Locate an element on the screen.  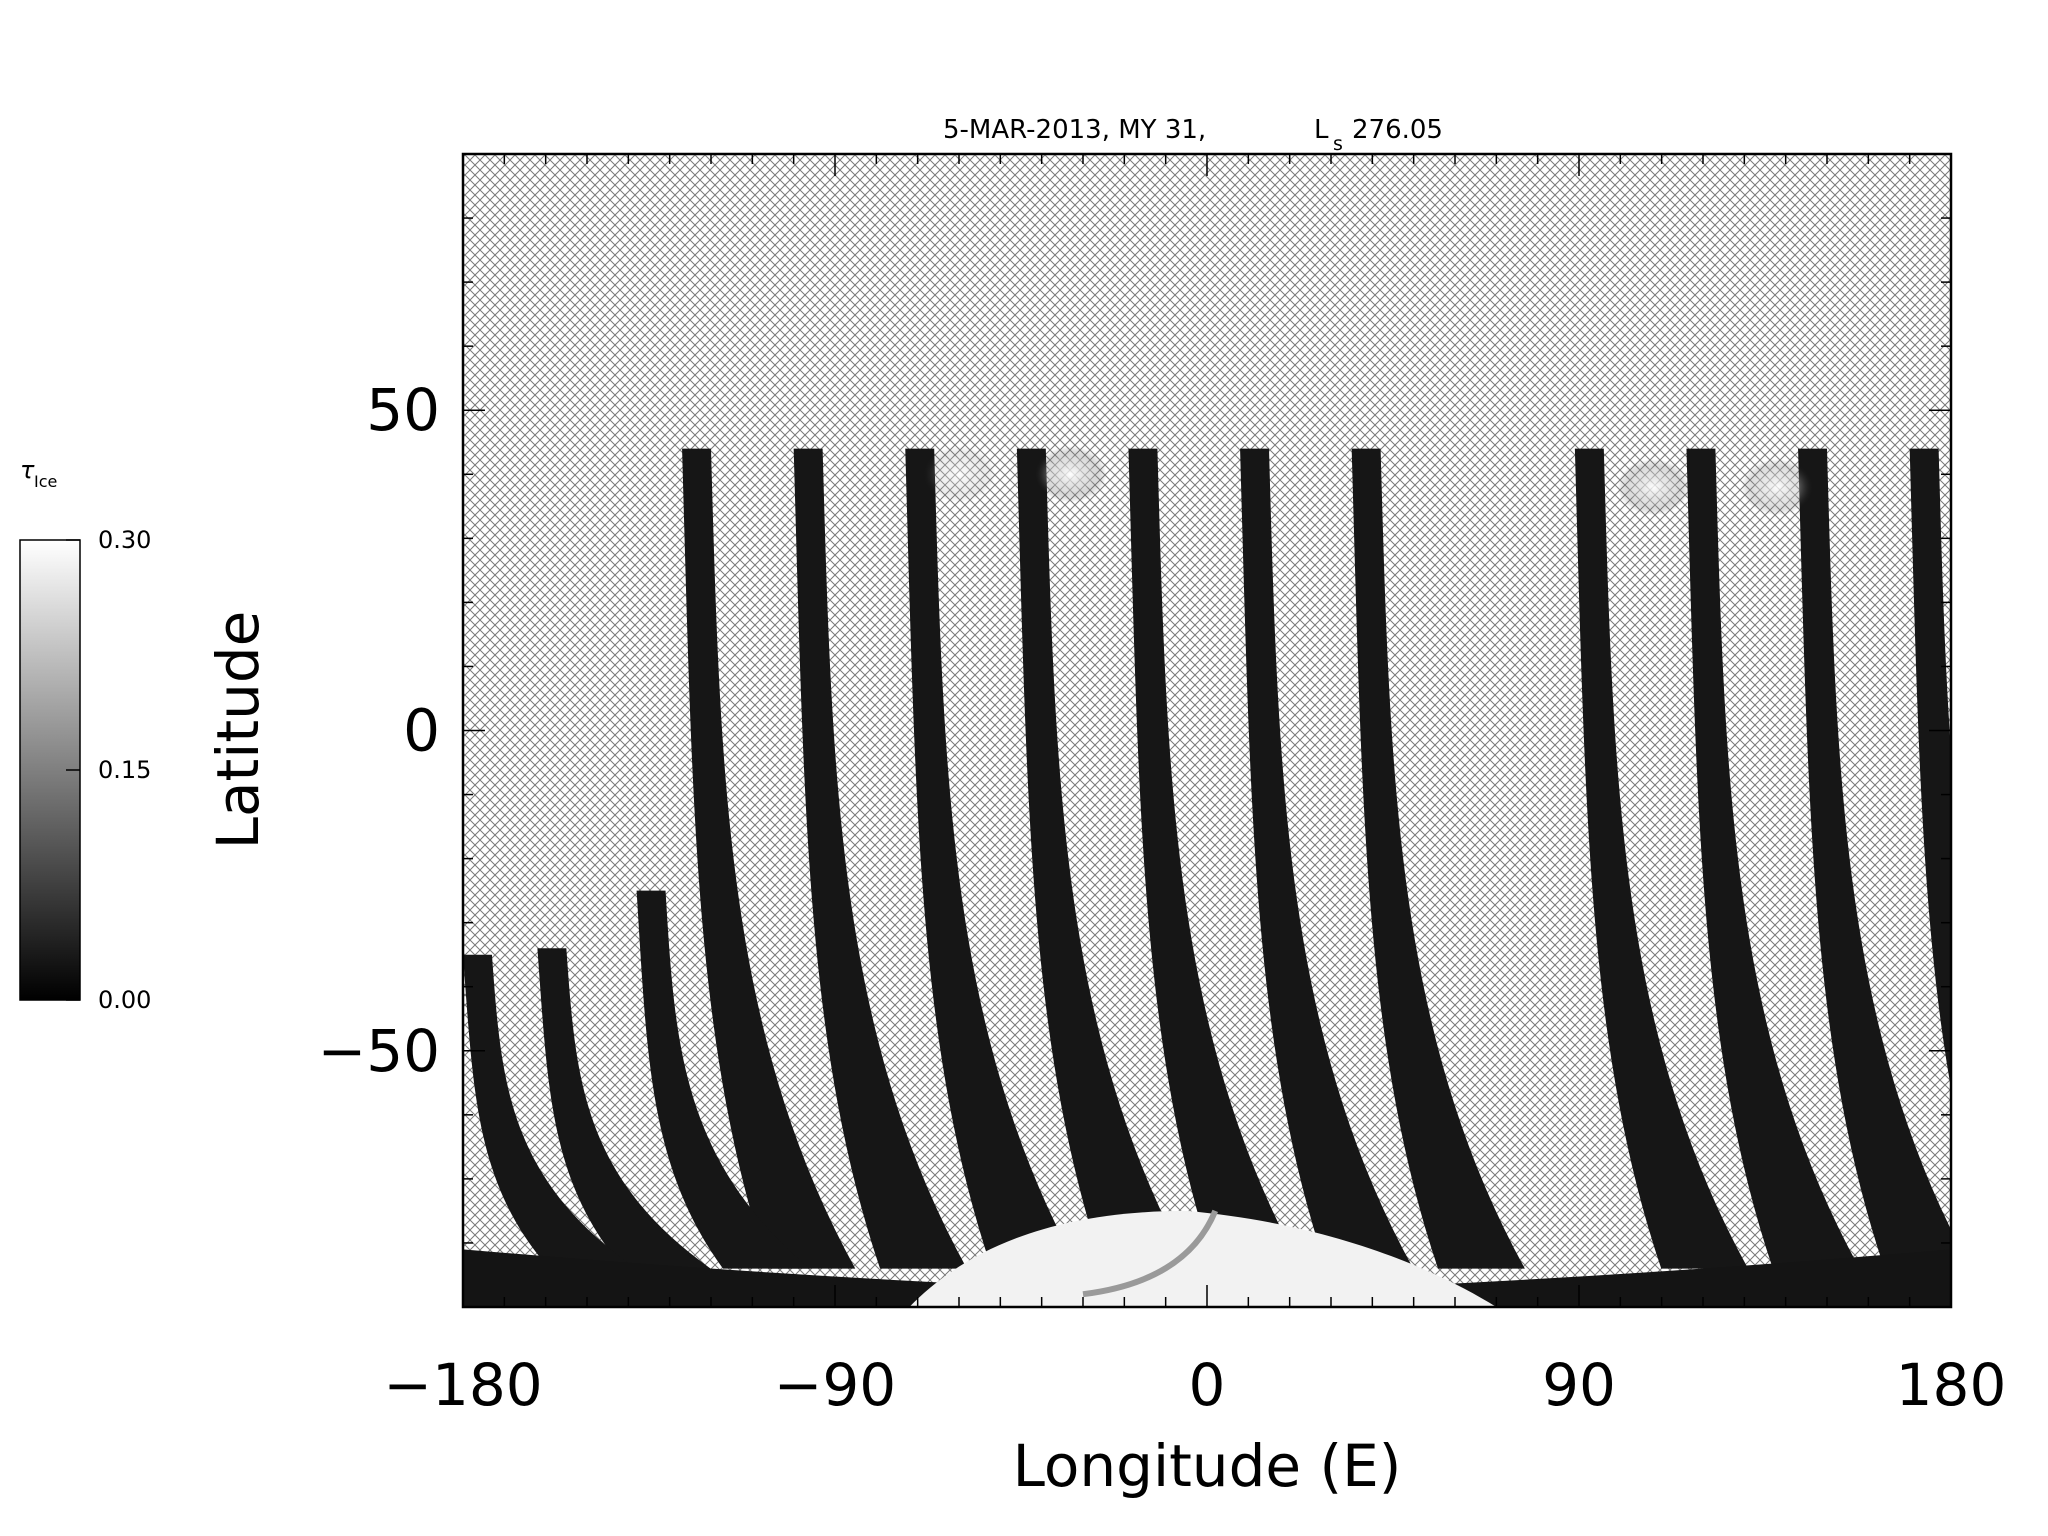
y-axis-label: Latitude is located at coordinates (238, 730).